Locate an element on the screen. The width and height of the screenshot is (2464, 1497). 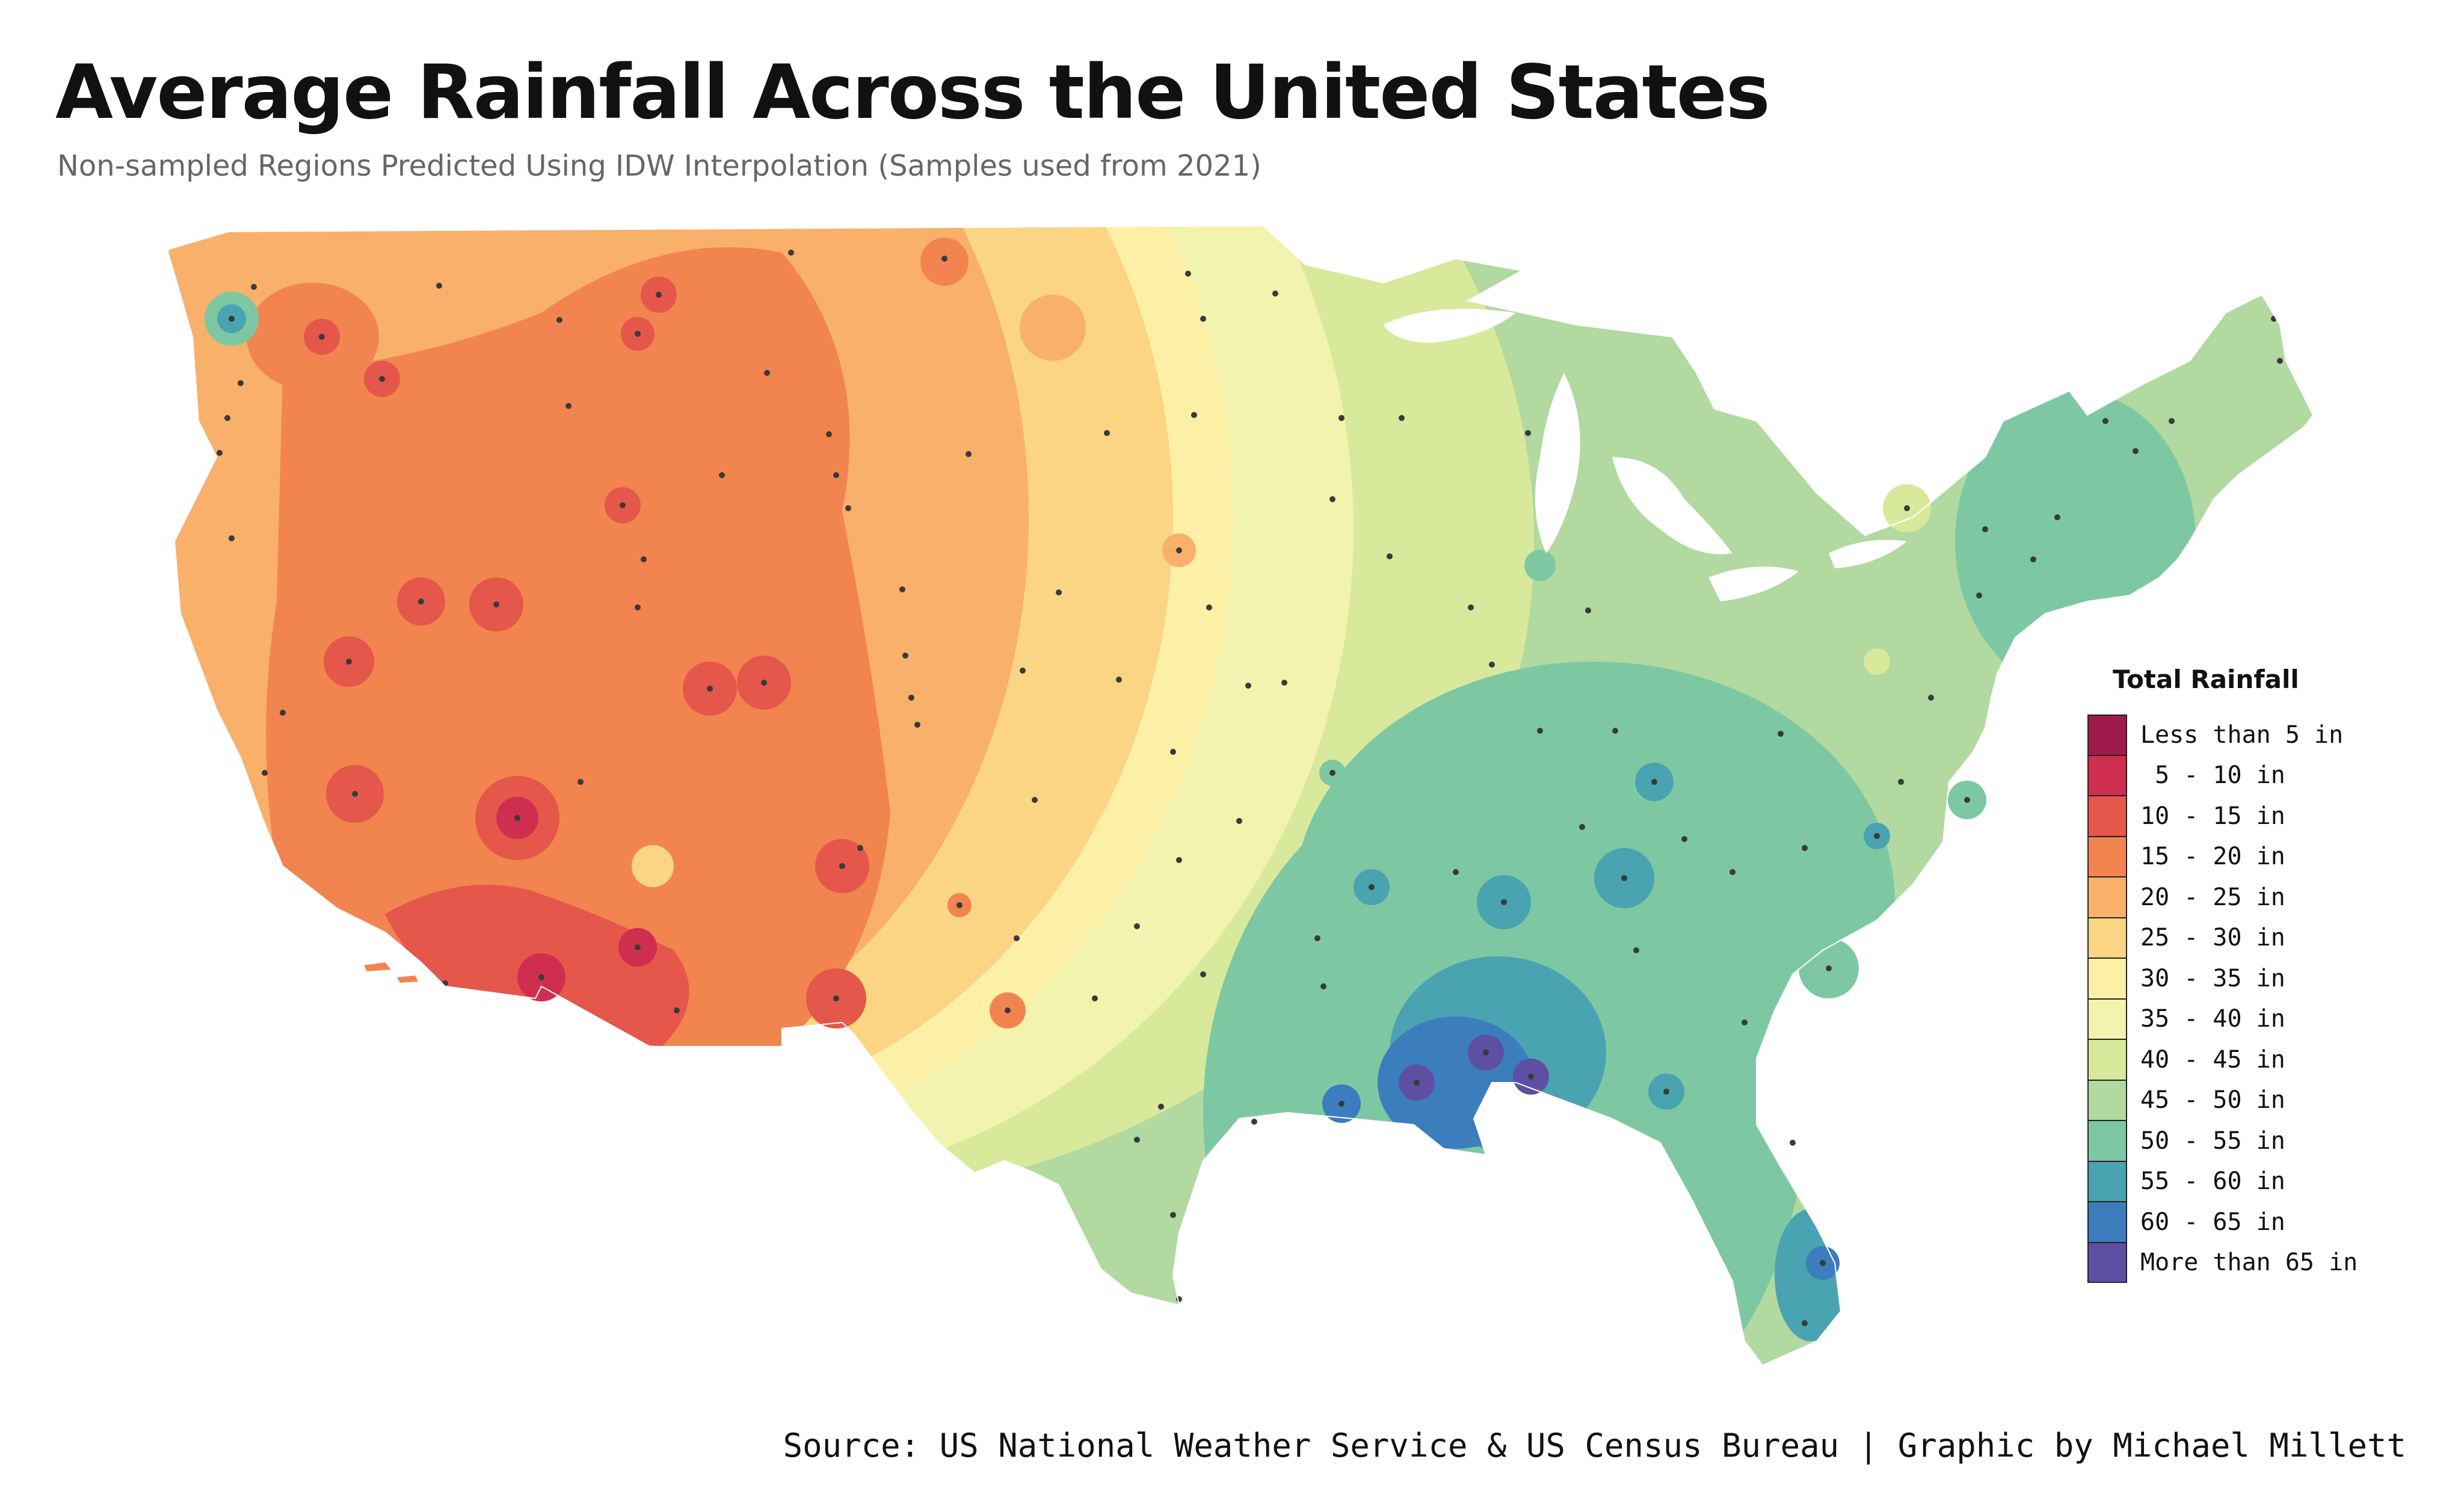
legend-item: 20 - 25 in is located at coordinates (2255, 898).